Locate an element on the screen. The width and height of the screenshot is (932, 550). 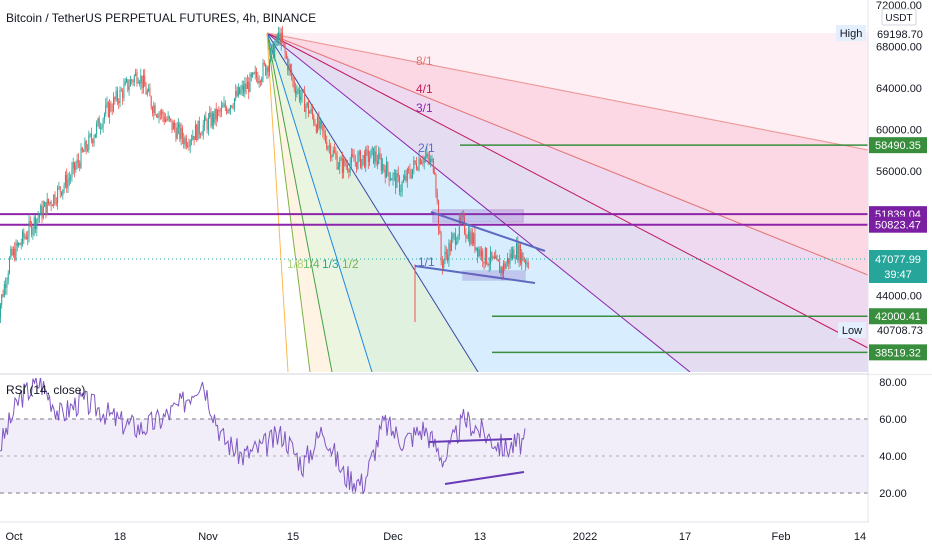
level-badge is located at coordinates (898, 352).